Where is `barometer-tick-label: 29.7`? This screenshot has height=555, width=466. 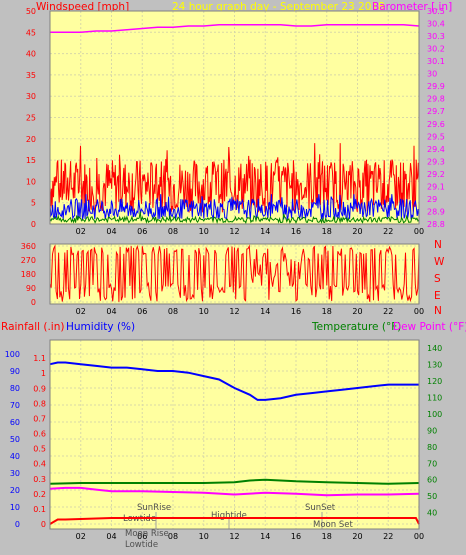
barometer-tick-label: 29.7 is located at coordinates (436, 111).